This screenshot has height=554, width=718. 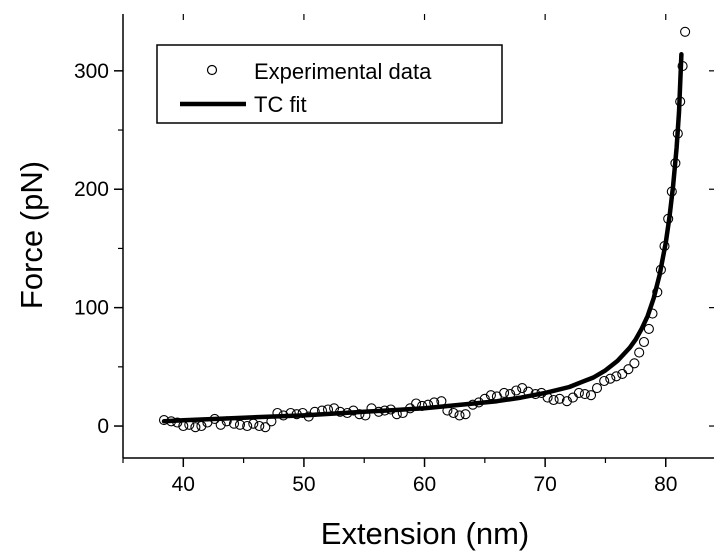 I want to click on x-axis-label: Extension (nm), so click(x=425, y=533).